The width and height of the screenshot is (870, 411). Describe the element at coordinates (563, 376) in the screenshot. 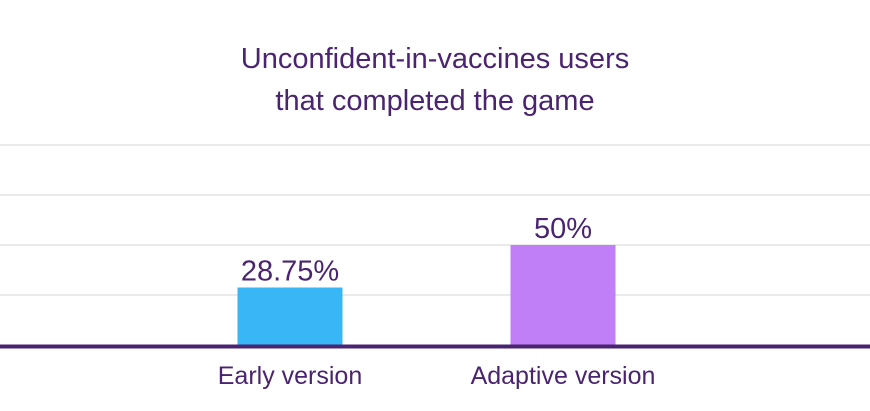

I see `category-label-1: Adaptive version` at that location.